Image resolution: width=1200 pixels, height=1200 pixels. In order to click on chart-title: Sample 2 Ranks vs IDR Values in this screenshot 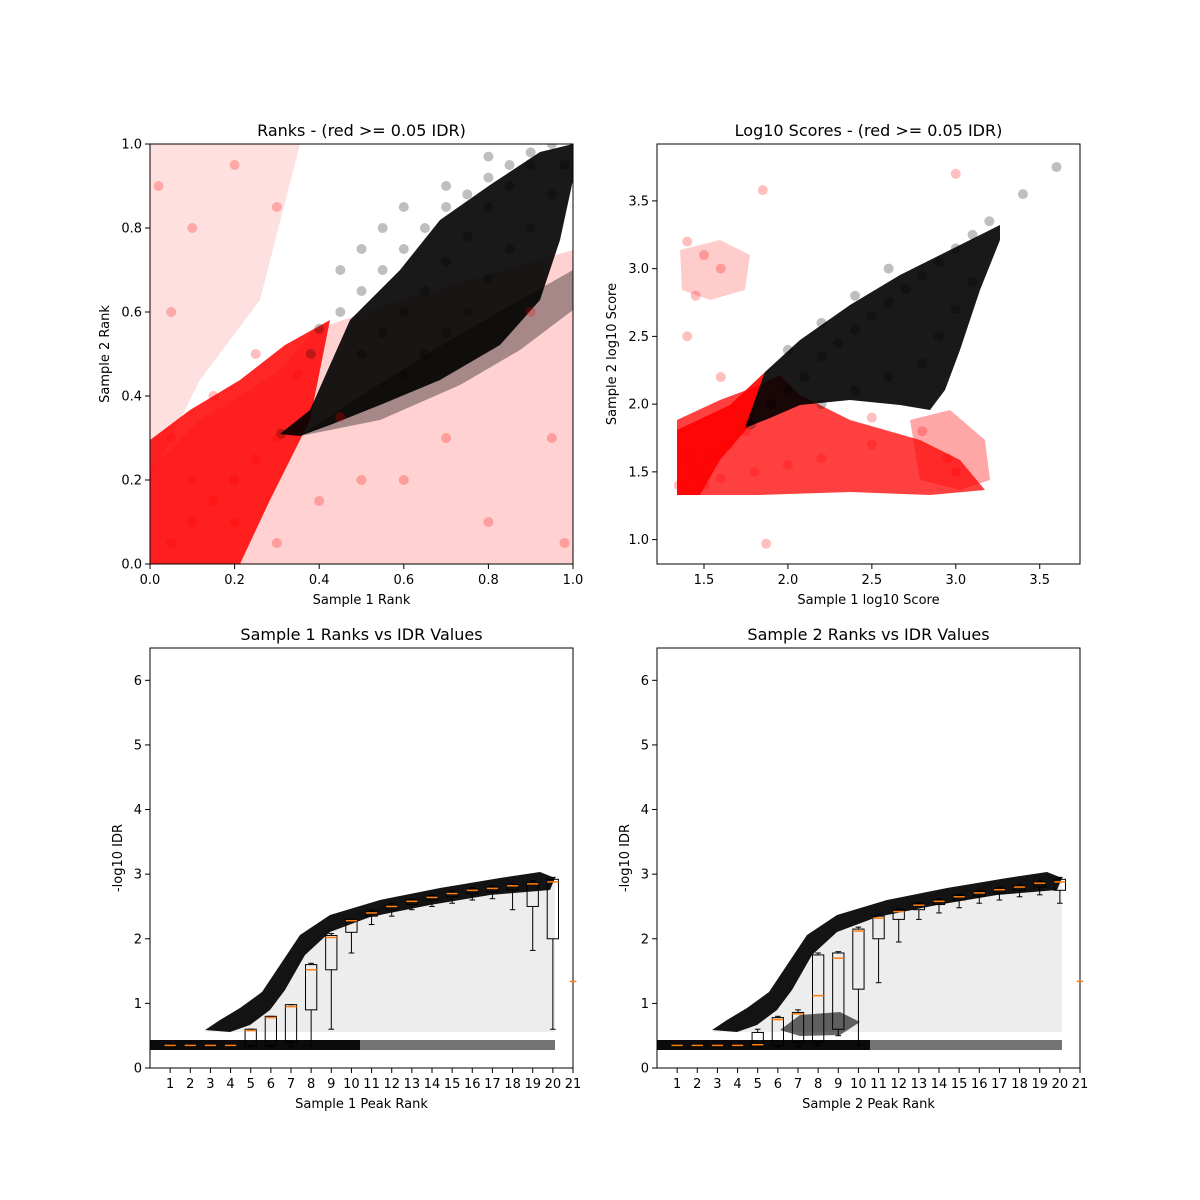, I will do `click(868, 634)`.